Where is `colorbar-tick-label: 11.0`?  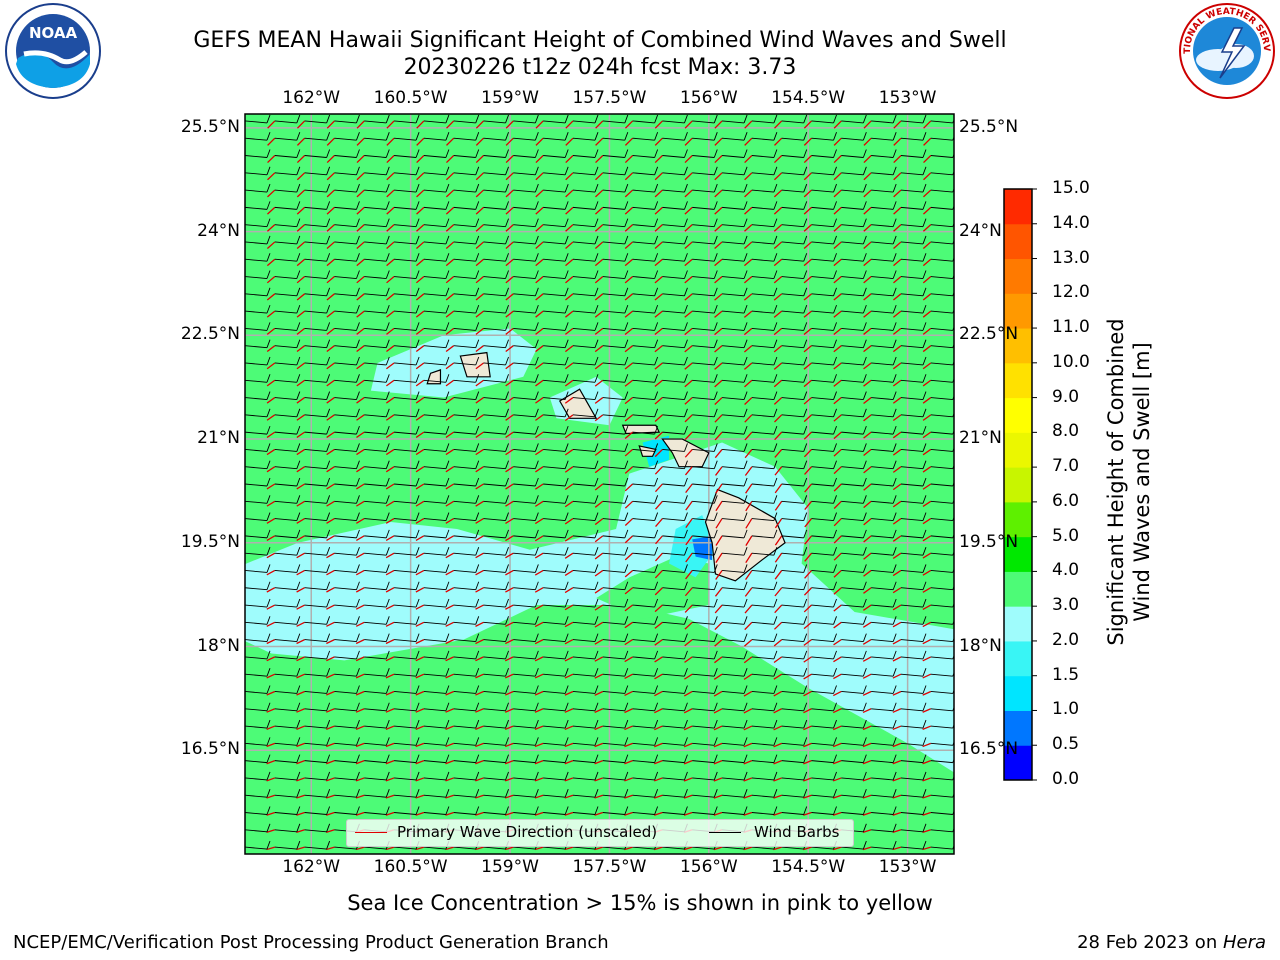 colorbar-tick-label: 11.0 is located at coordinates (1071, 327).